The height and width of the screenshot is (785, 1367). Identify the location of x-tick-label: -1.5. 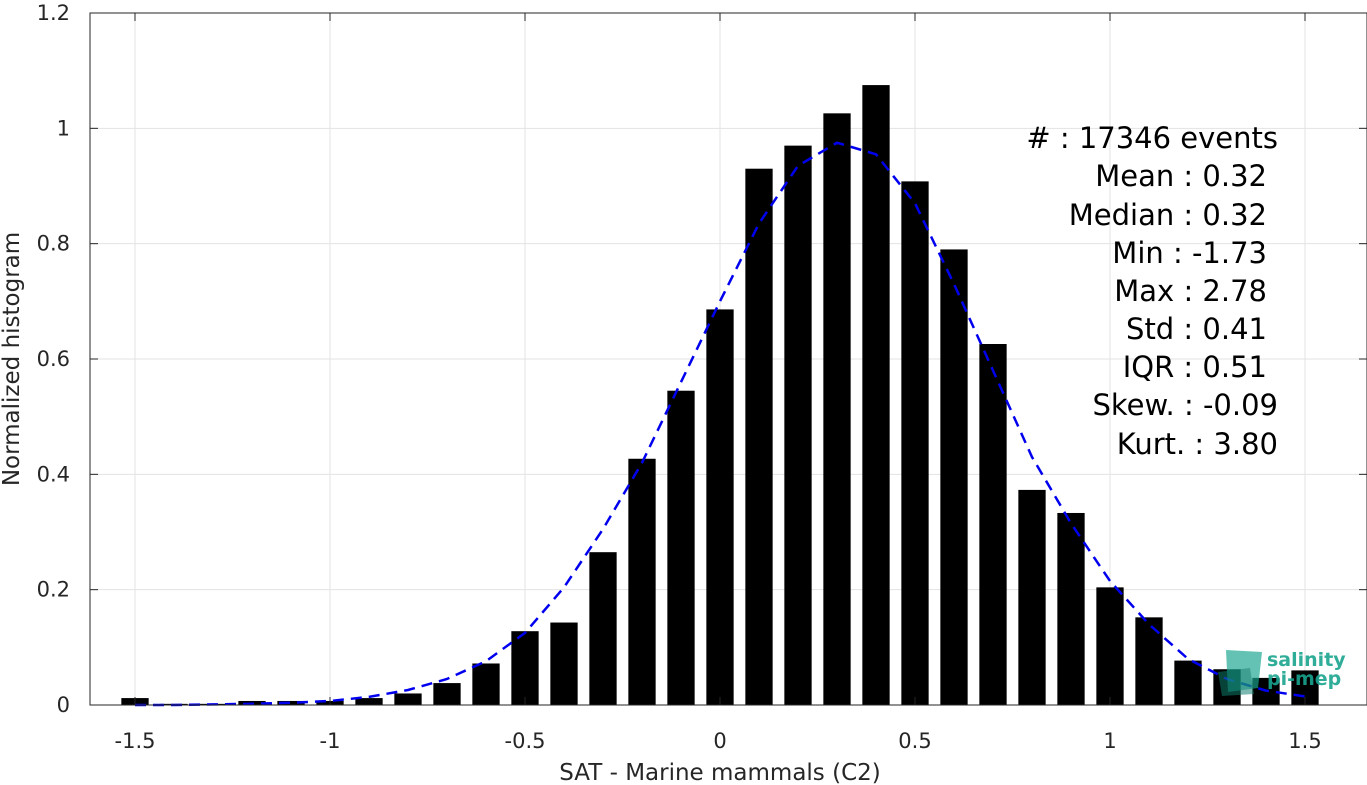
(135, 741).